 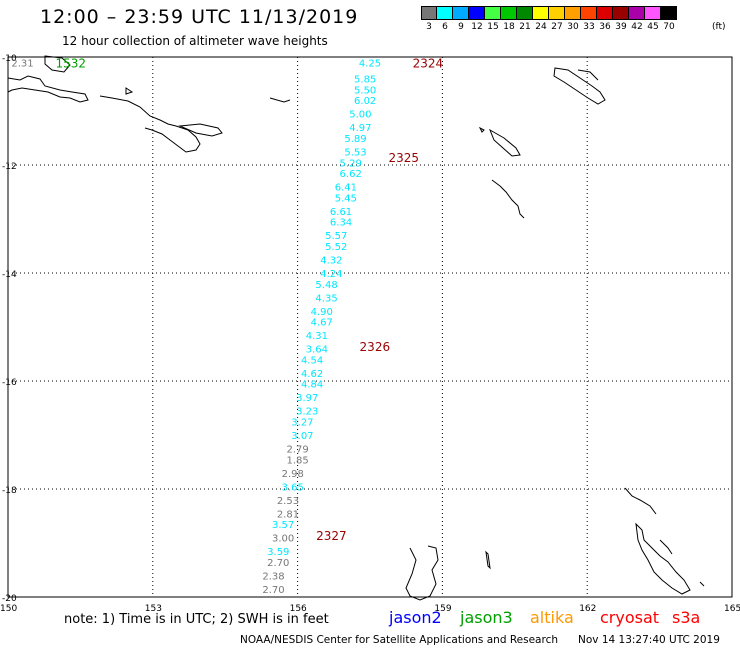 I want to click on legend-s3a: s3a, so click(x=686, y=617).